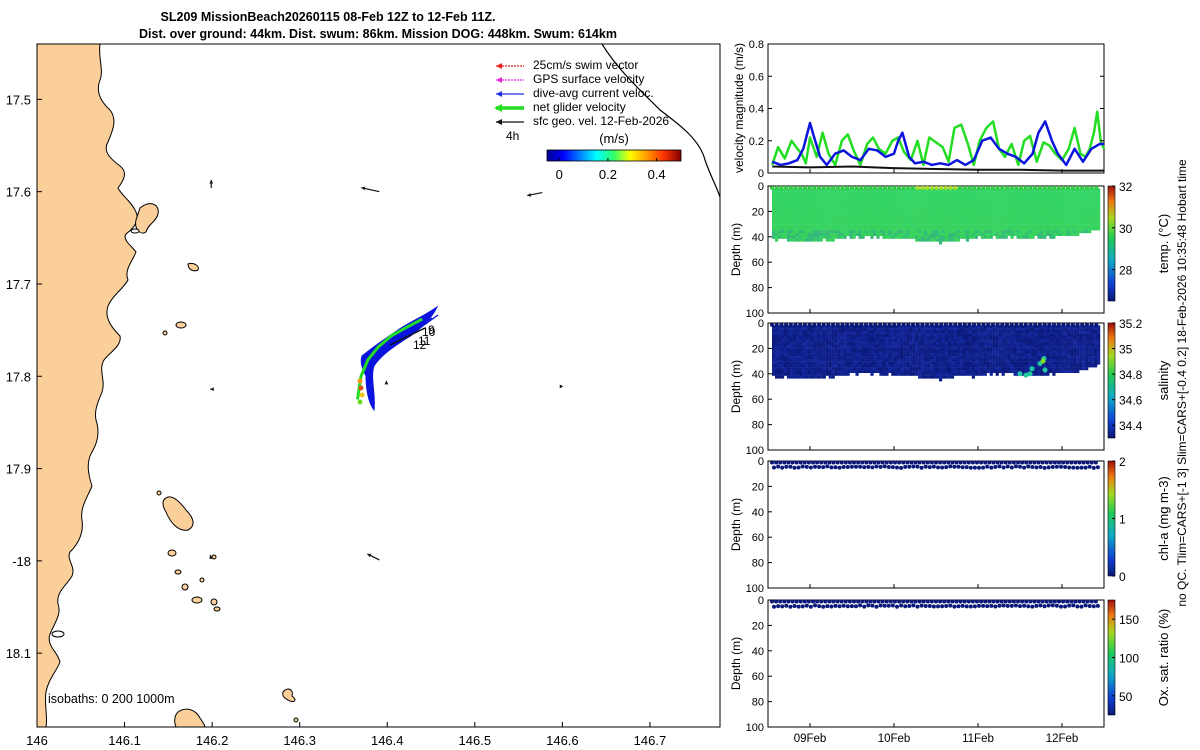 Image resolution: width=1200 pixels, height=750 pixels. What do you see at coordinates (614, 156) in the screenshot?
I see `map-colorbar: (m/s) 0 0.2 0.4` at bounding box center [614, 156].